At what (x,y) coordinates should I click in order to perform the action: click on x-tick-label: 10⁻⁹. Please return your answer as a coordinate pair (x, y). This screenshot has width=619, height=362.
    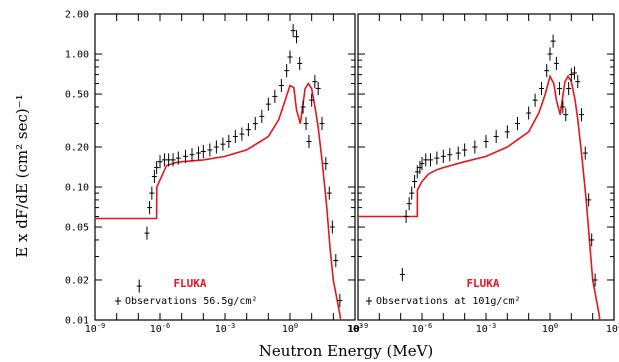
    Looking at the image, I should click on (95, 328).